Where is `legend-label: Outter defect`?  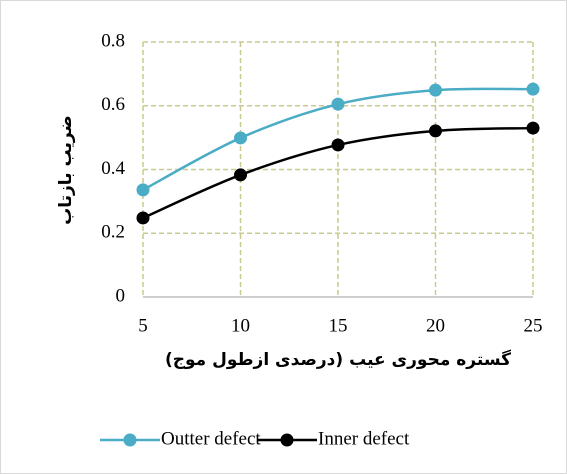 legend-label: Outter defect is located at coordinates (211, 438).